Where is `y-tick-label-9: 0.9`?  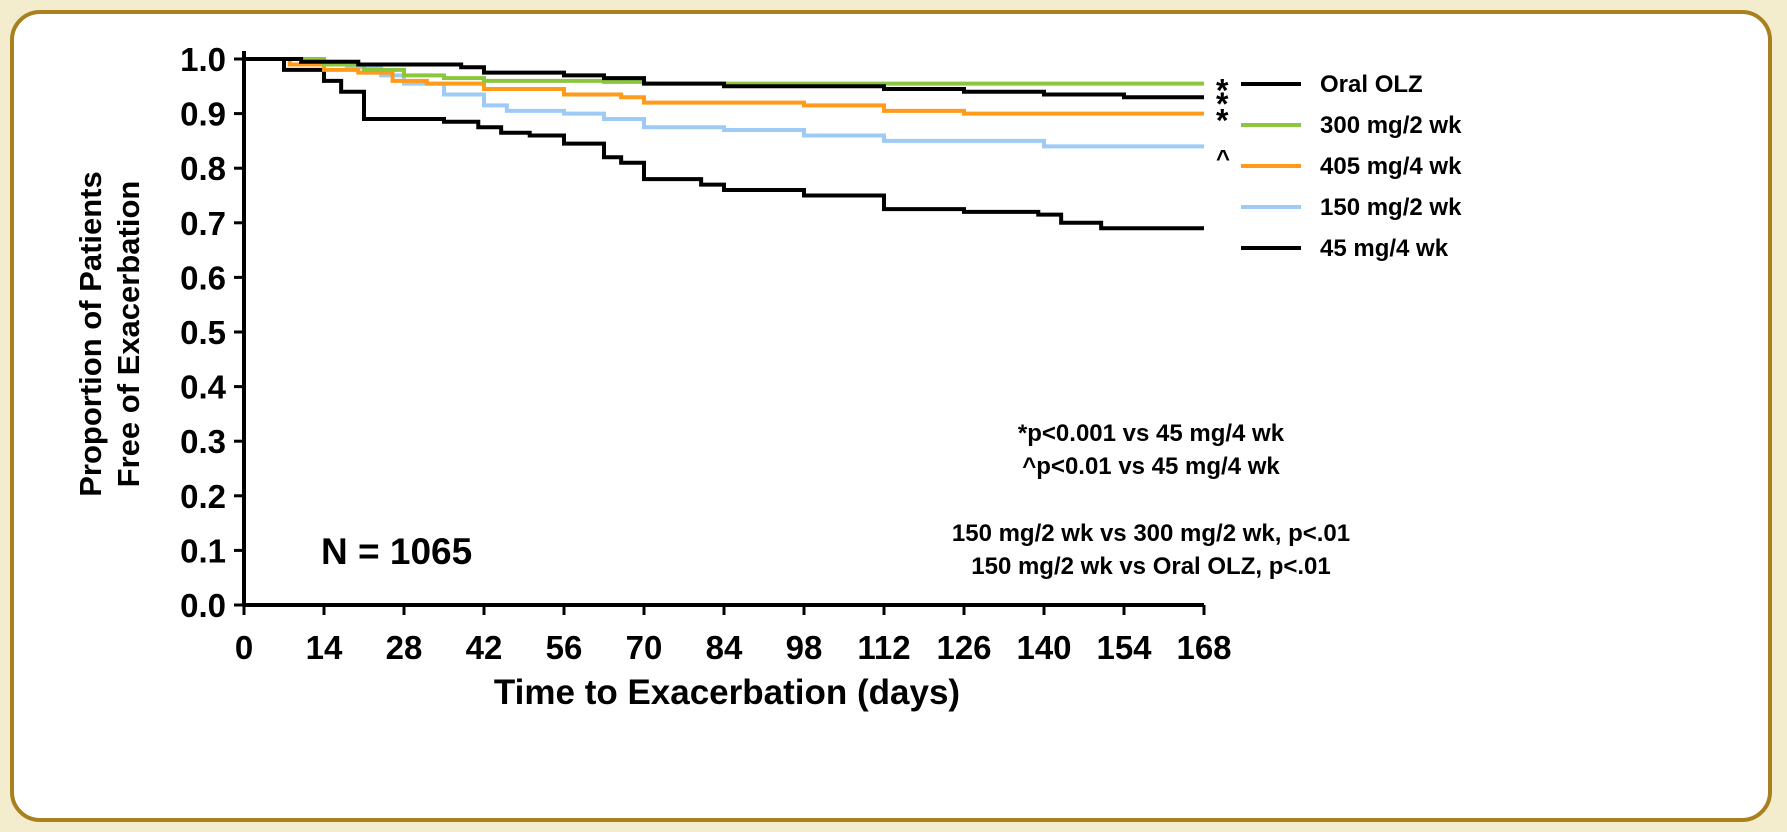
y-tick-label-9: 0.9 is located at coordinates (203, 114).